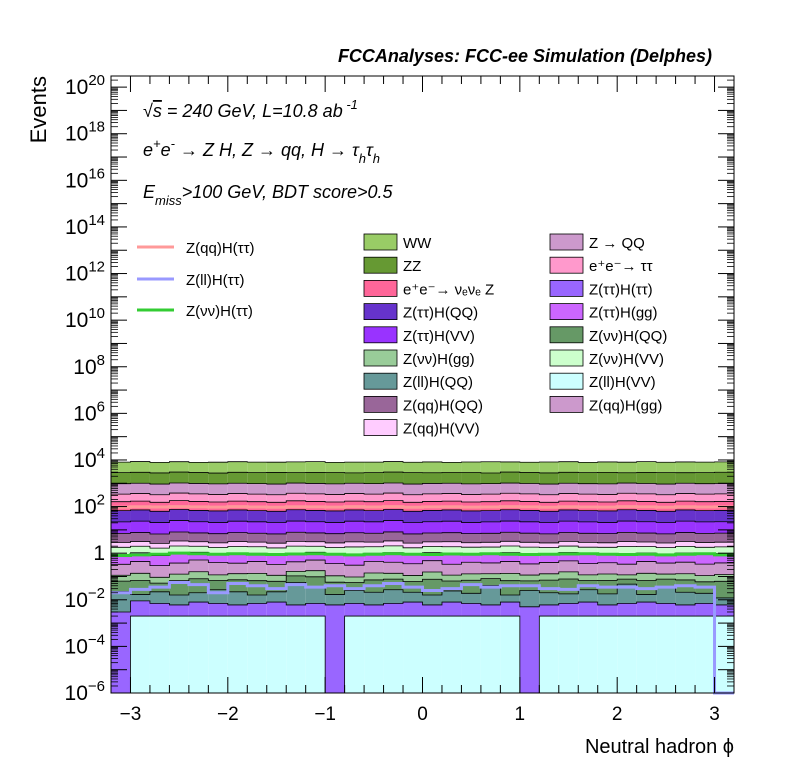  Describe the element at coordinates (621, 266) in the screenshot. I see `legend-label: e⁺e⁻→ ττ` at that location.